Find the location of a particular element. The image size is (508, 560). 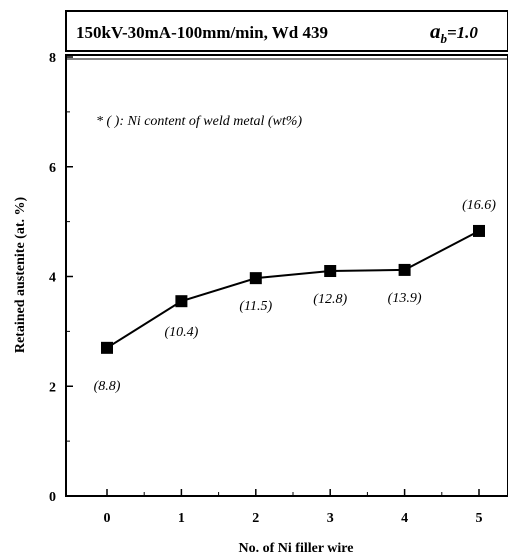

x-tick-label: 3 is located at coordinates (330, 518).